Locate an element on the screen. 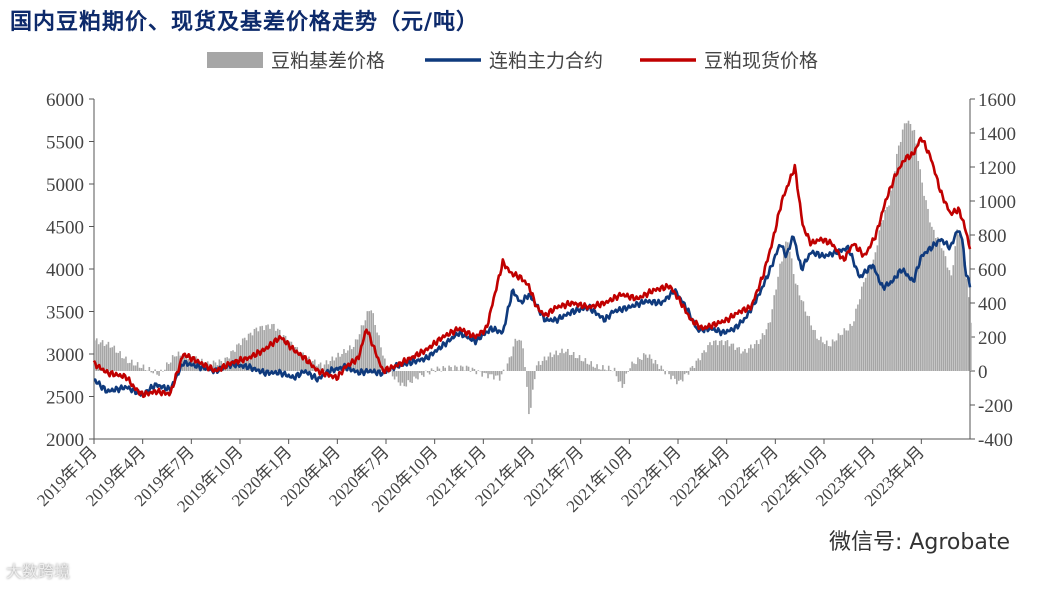 This screenshot has width=1044, height=590. y-left-tick-label: 5500 is located at coordinates (65, 143).